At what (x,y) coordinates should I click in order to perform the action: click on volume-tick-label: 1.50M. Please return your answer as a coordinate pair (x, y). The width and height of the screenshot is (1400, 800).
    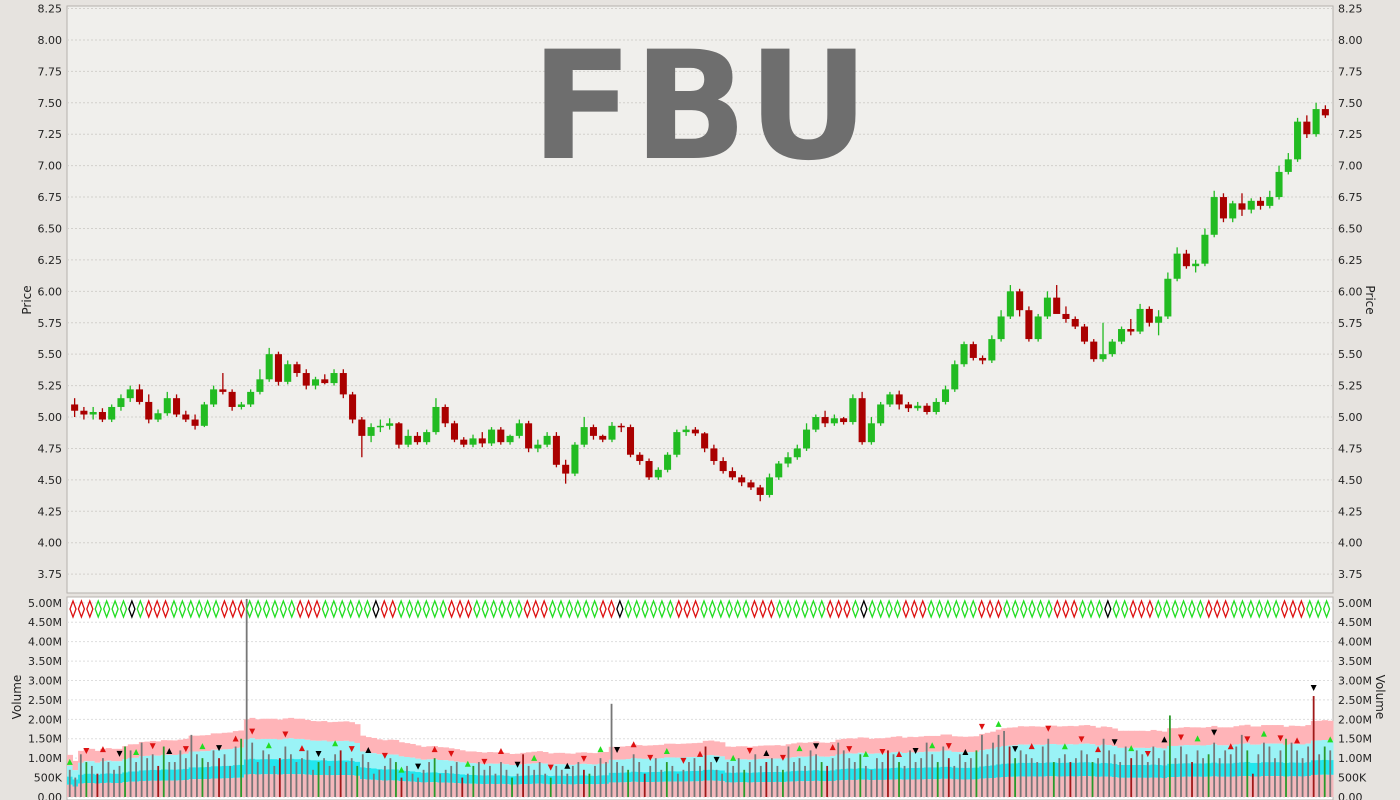
    Looking at the image, I should click on (45, 739).